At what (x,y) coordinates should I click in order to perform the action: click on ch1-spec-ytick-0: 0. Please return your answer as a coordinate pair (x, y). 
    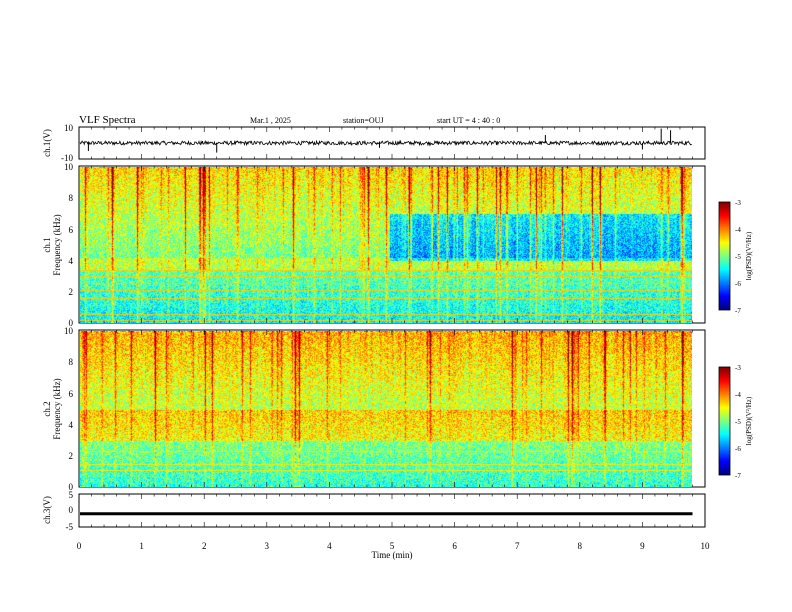
    Looking at the image, I should click on (71, 323).